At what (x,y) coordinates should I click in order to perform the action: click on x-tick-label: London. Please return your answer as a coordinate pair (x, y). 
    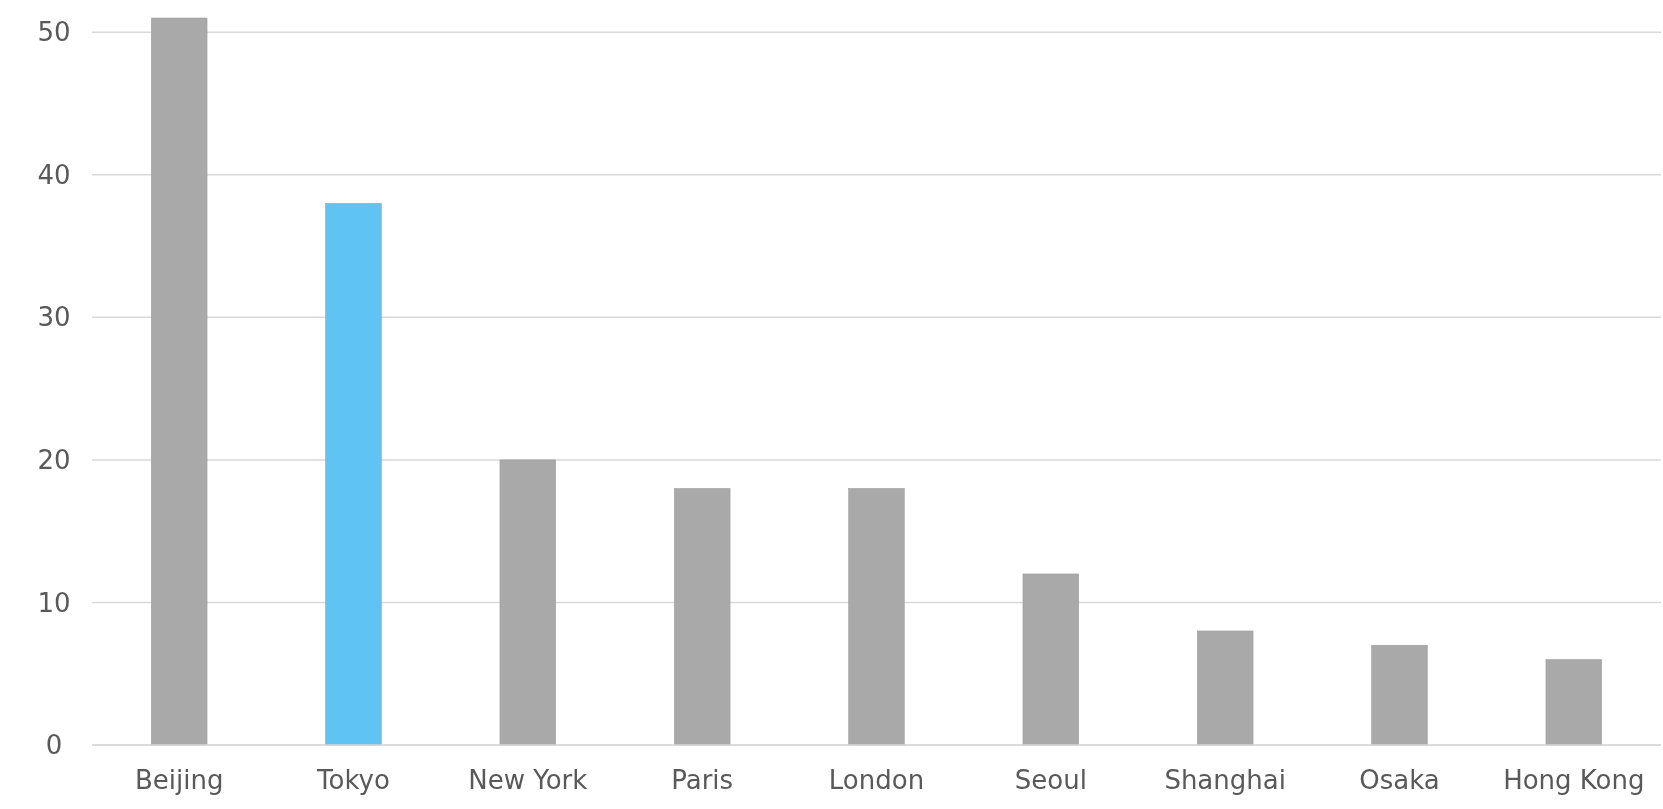
    Looking at the image, I should click on (876, 780).